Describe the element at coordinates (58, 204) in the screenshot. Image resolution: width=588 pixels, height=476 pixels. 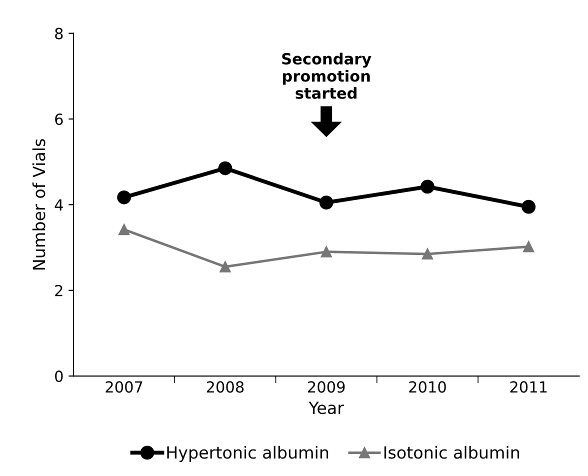
I see `y-tick-label: 4` at that location.